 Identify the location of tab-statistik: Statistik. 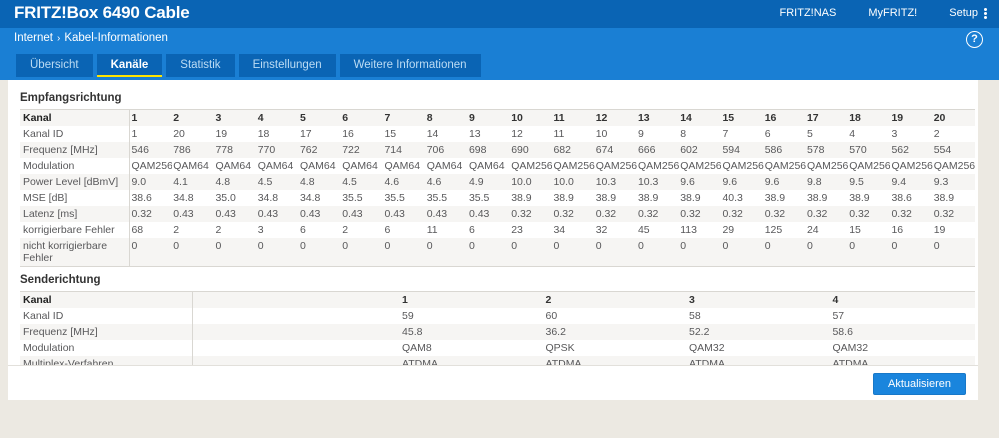
(200, 65).